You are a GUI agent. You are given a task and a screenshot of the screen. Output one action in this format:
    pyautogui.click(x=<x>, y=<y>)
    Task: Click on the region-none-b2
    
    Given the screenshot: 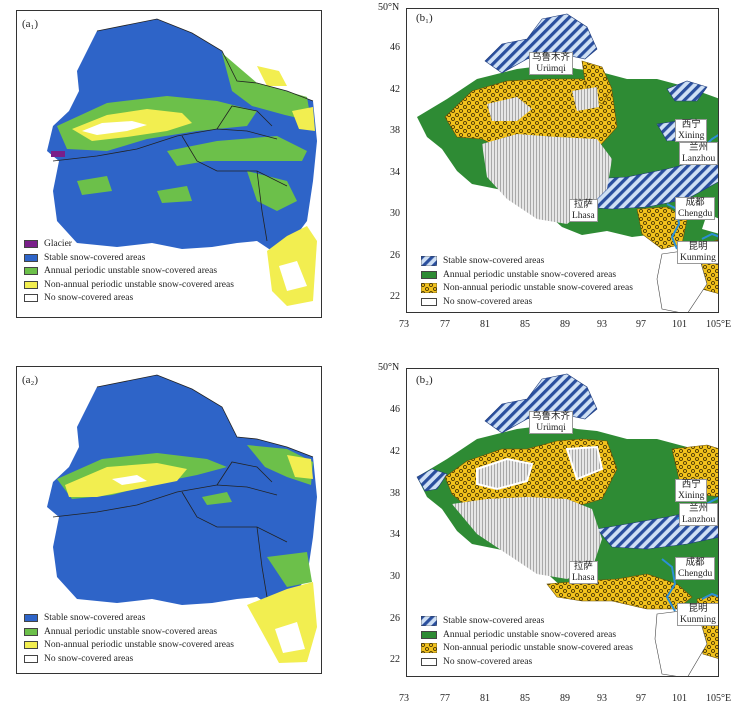 What is the action you would take?
    pyautogui.click(x=527, y=538)
    